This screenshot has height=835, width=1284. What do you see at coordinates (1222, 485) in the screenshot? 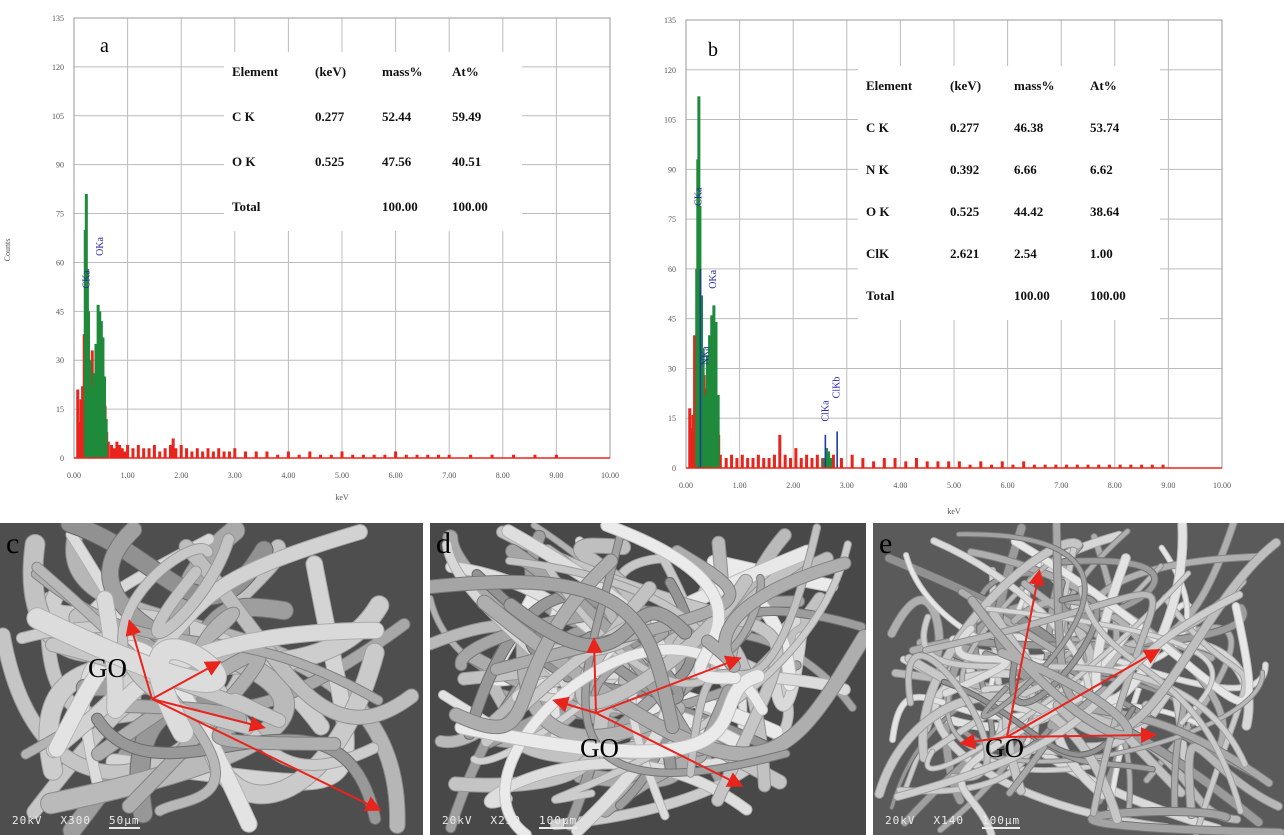
I see `x-tick-label: 10.00` at bounding box center [1222, 485].